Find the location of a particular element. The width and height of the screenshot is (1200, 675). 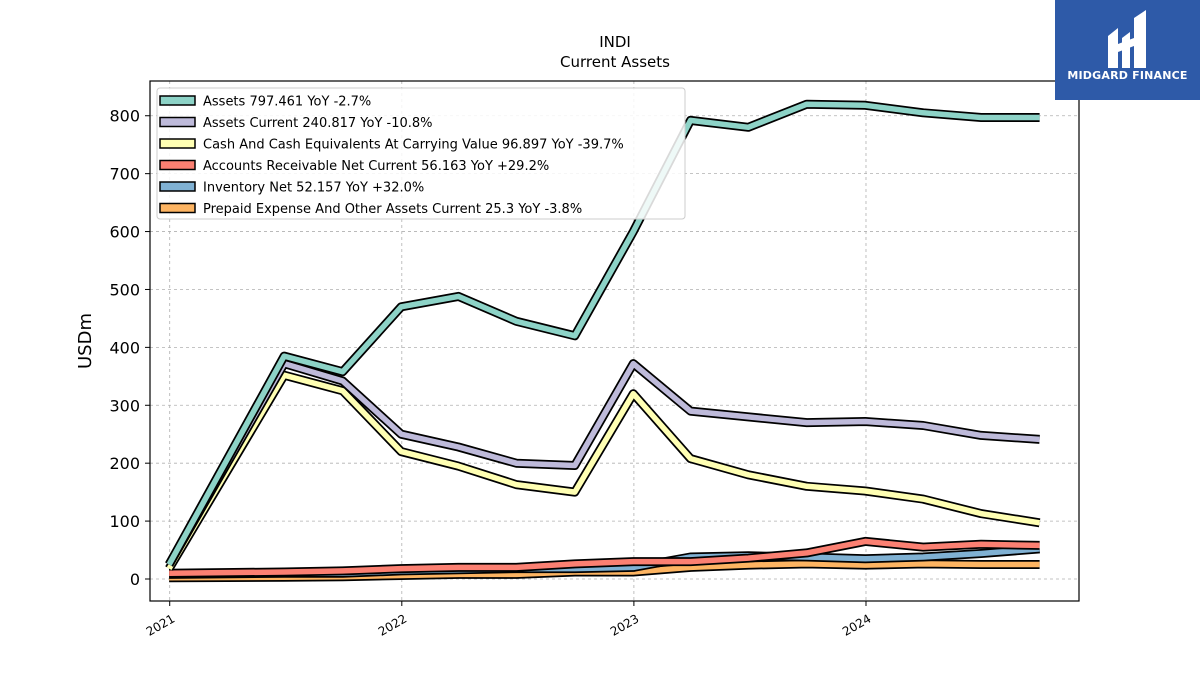

legend-box is located at coordinates (421, 153).